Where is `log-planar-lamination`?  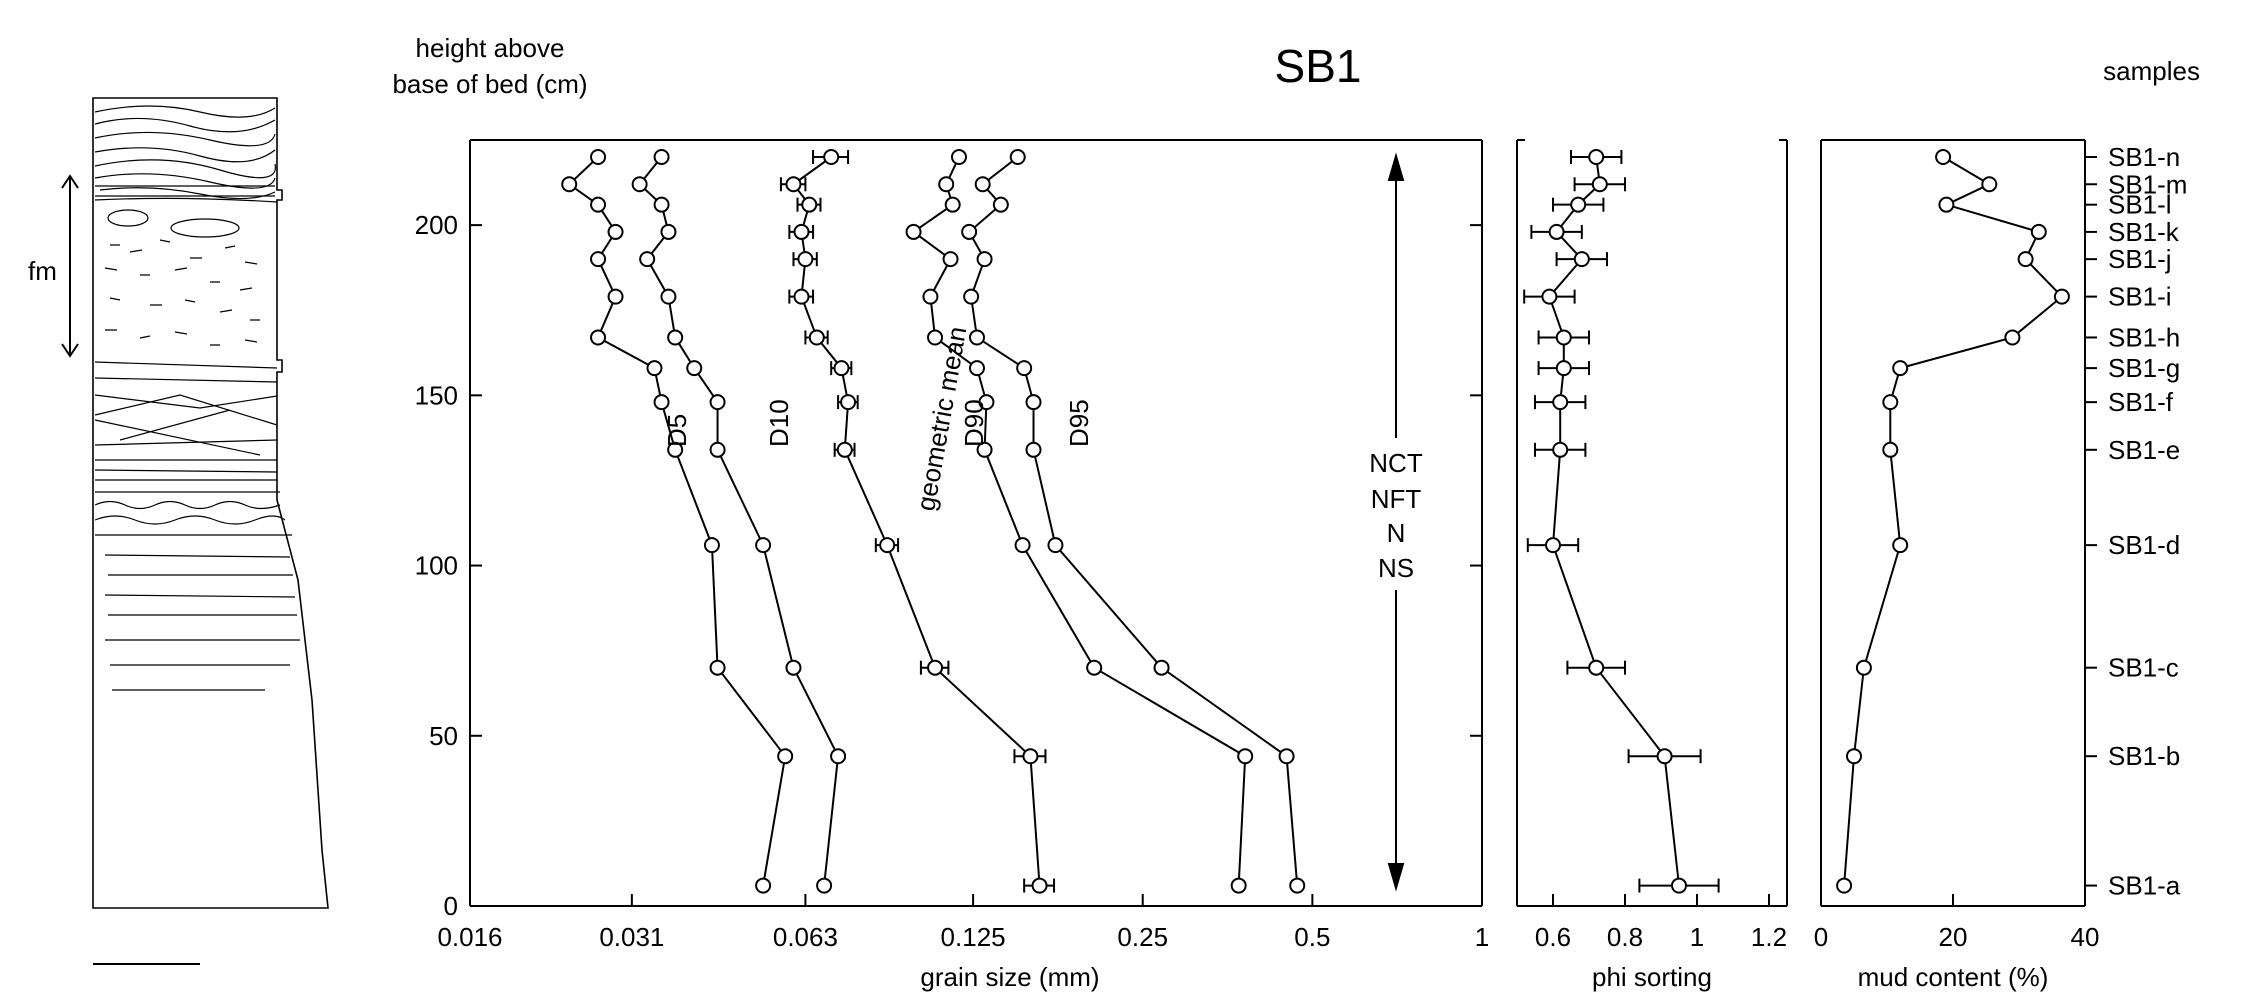
log-planar-lamination is located at coordinates (202, 622).